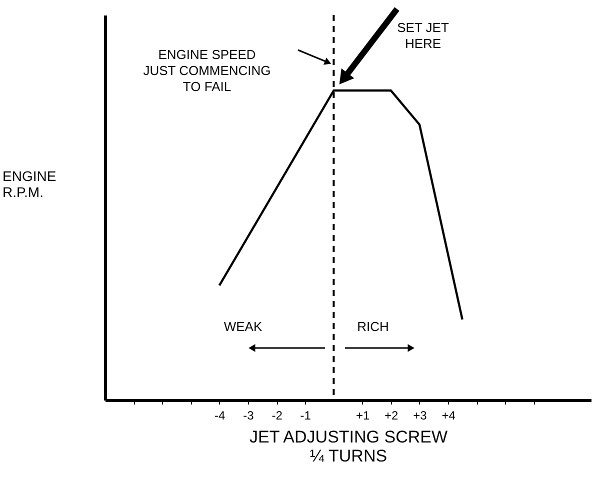  What do you see at coordinates (348, 447) in the screenshot?
I see `x-axis-title: JET ADJUSTING SCREW ¼ TURNS` at bounding box center [348, 447].